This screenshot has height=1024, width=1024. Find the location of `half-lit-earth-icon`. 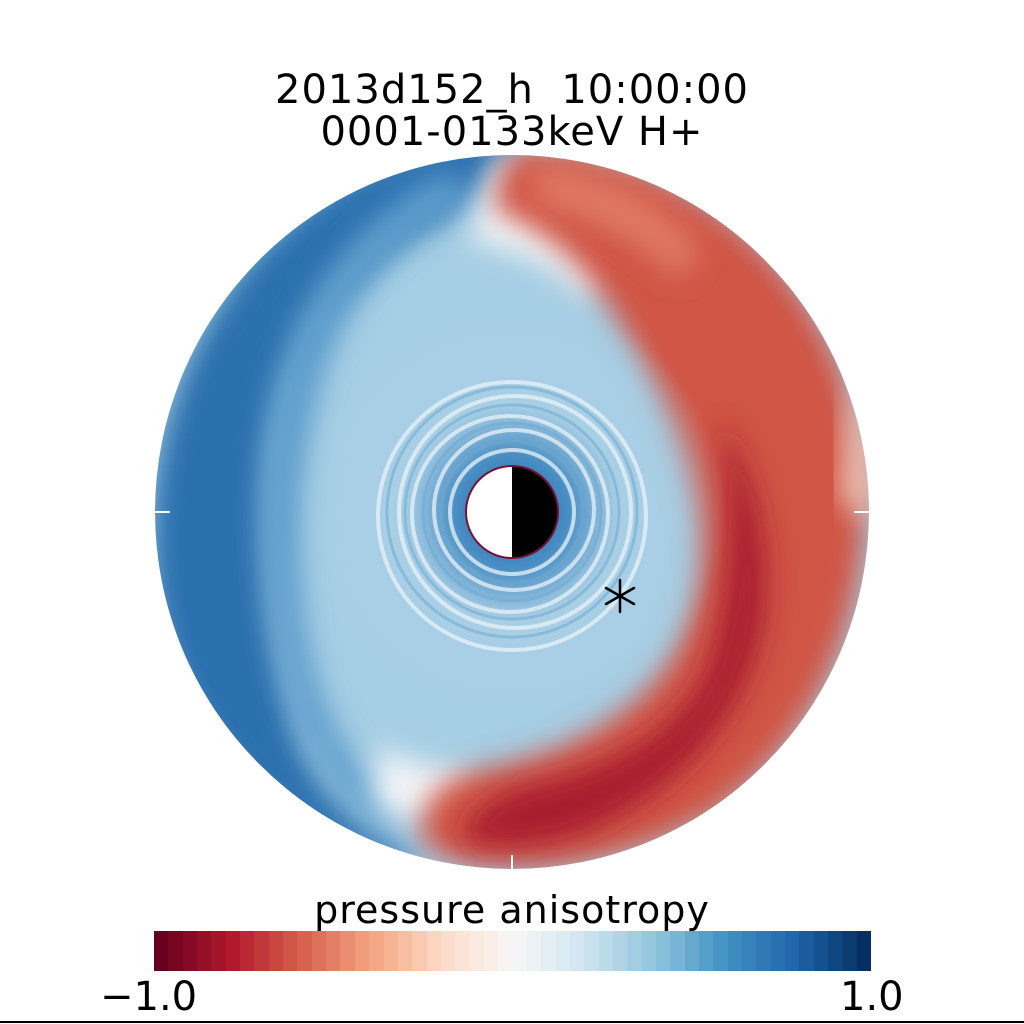

half-lit-earth-icon is located at coordinates (512, 512).